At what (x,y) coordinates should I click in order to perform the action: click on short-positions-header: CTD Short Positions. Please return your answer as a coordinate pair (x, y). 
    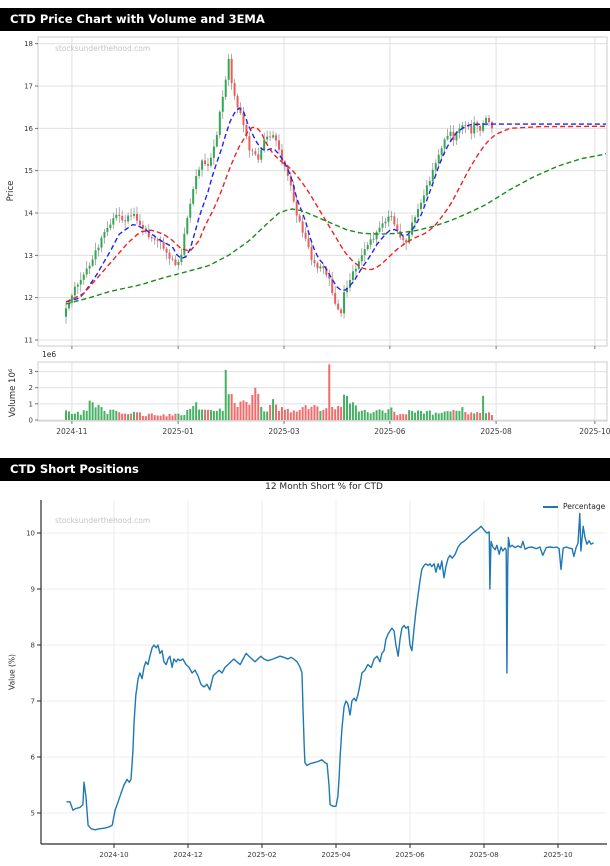
    Looking at the image, I should click on (305, 469).